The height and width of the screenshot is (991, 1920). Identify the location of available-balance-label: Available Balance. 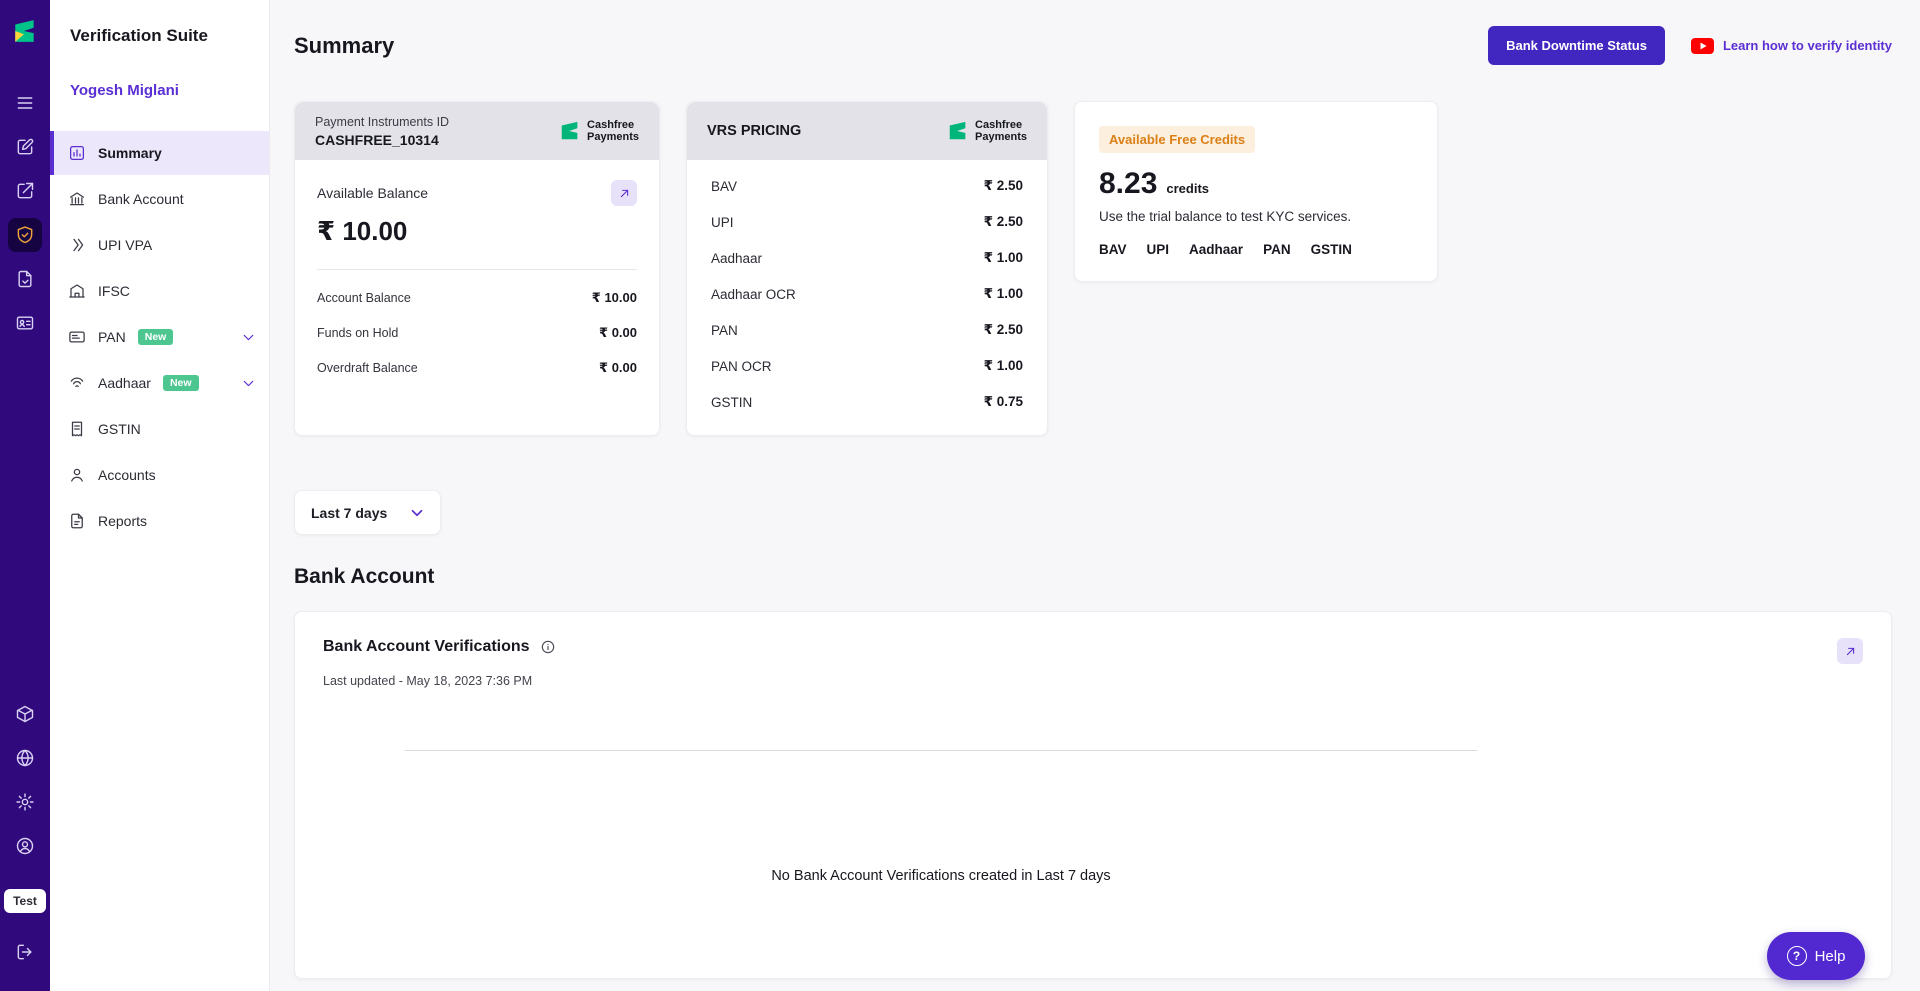
(373, 193).